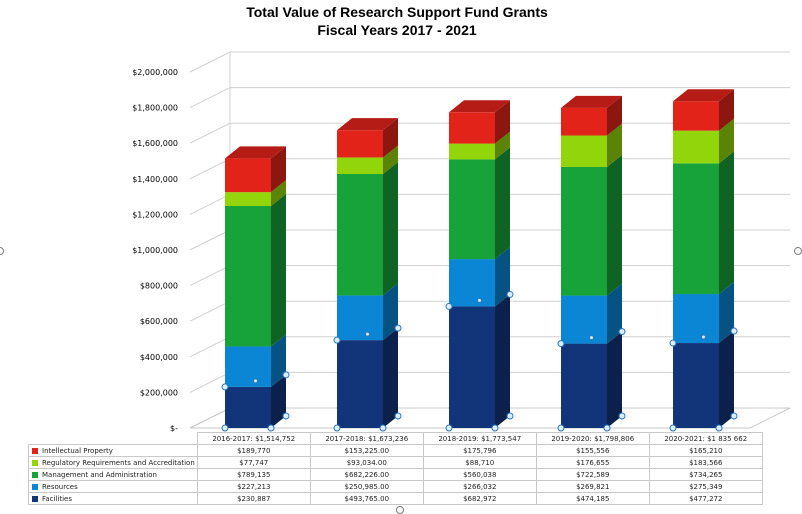  I want to click on bar-intellectual-property-2-top, so click(367, 124).